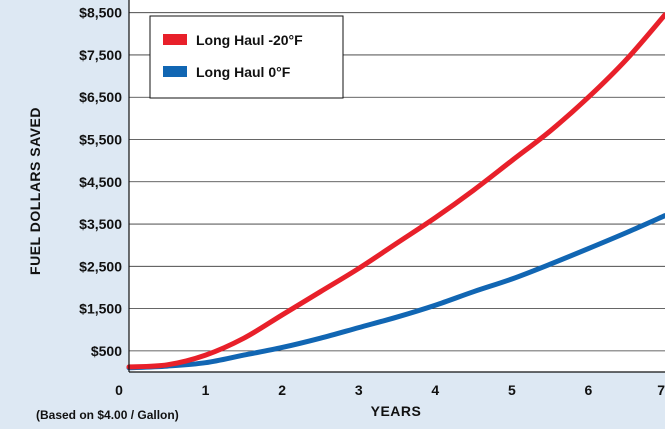 The image size is (665, 429). I want to click on x-tick-label: 3, so click(359, 390).